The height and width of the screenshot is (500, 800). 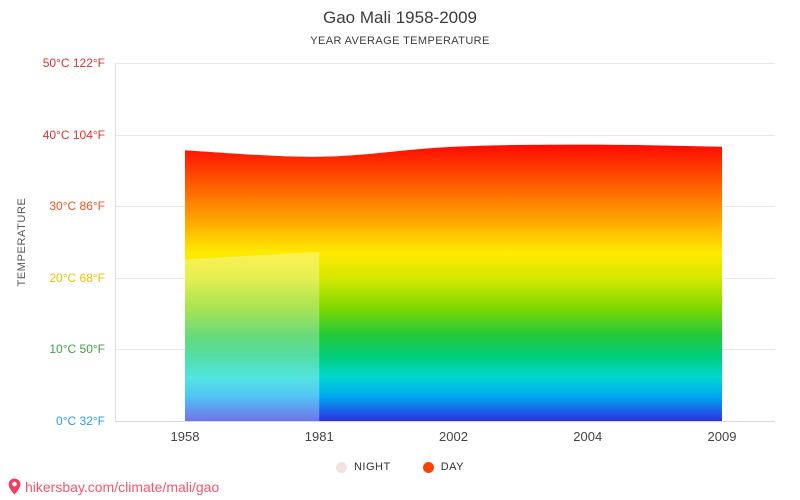 What do you see at coordinates (122, 486) in the screenshot?
I see `footer-url: hikersbay.com/climate/mali/gao` at bounding box center [122, 486].